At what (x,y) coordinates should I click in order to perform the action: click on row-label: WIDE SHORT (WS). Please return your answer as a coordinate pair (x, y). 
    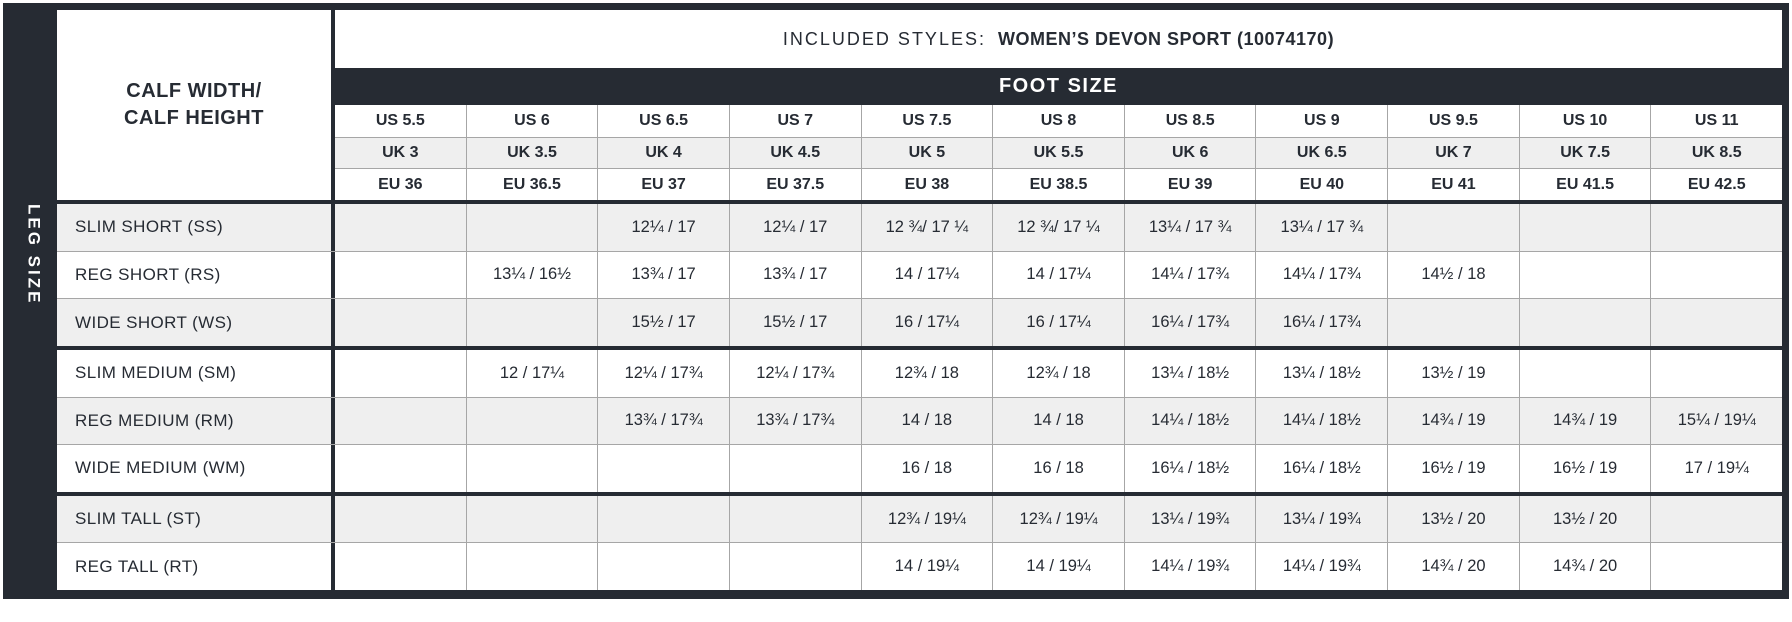
    Looking at the image, I should click on (196, 322).